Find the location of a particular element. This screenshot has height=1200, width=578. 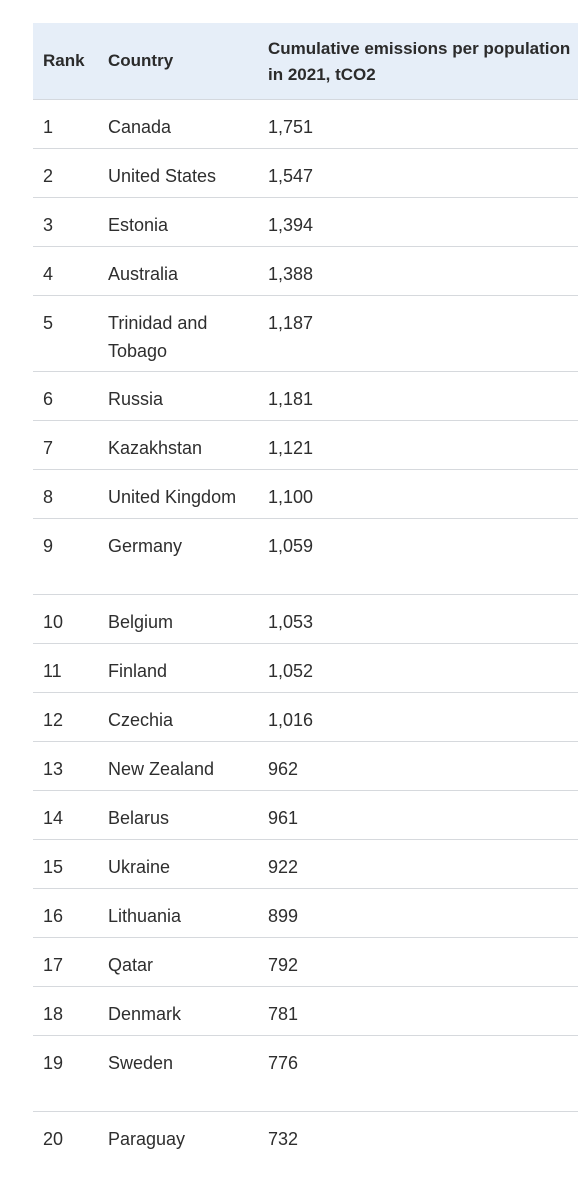

emissions-cell: 899 is located at coordinates (283, 916).